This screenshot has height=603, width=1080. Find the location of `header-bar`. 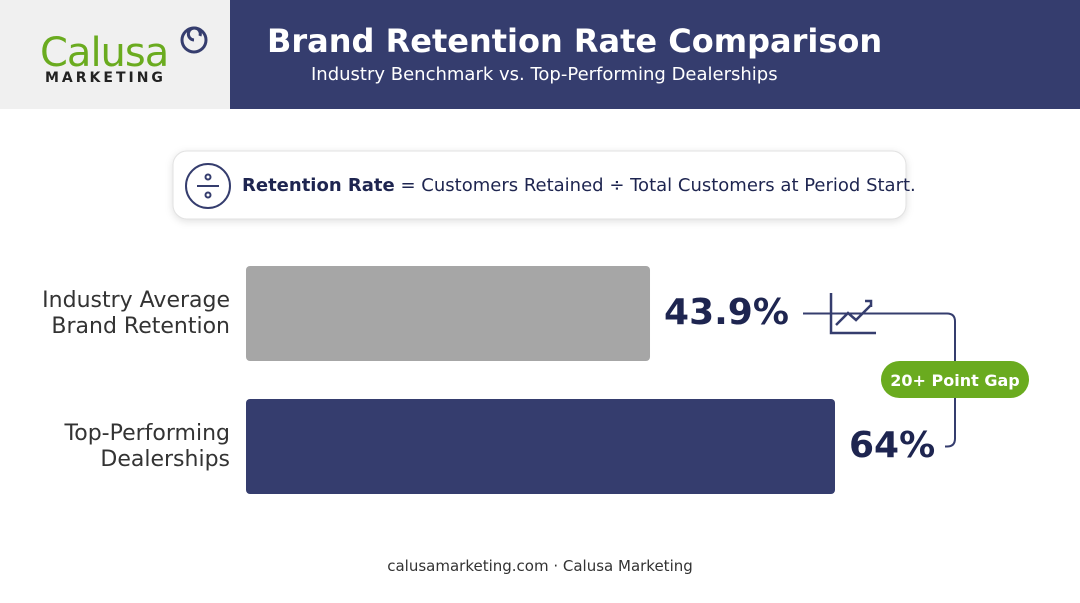

header-bar is located at coordinates (655, 54).